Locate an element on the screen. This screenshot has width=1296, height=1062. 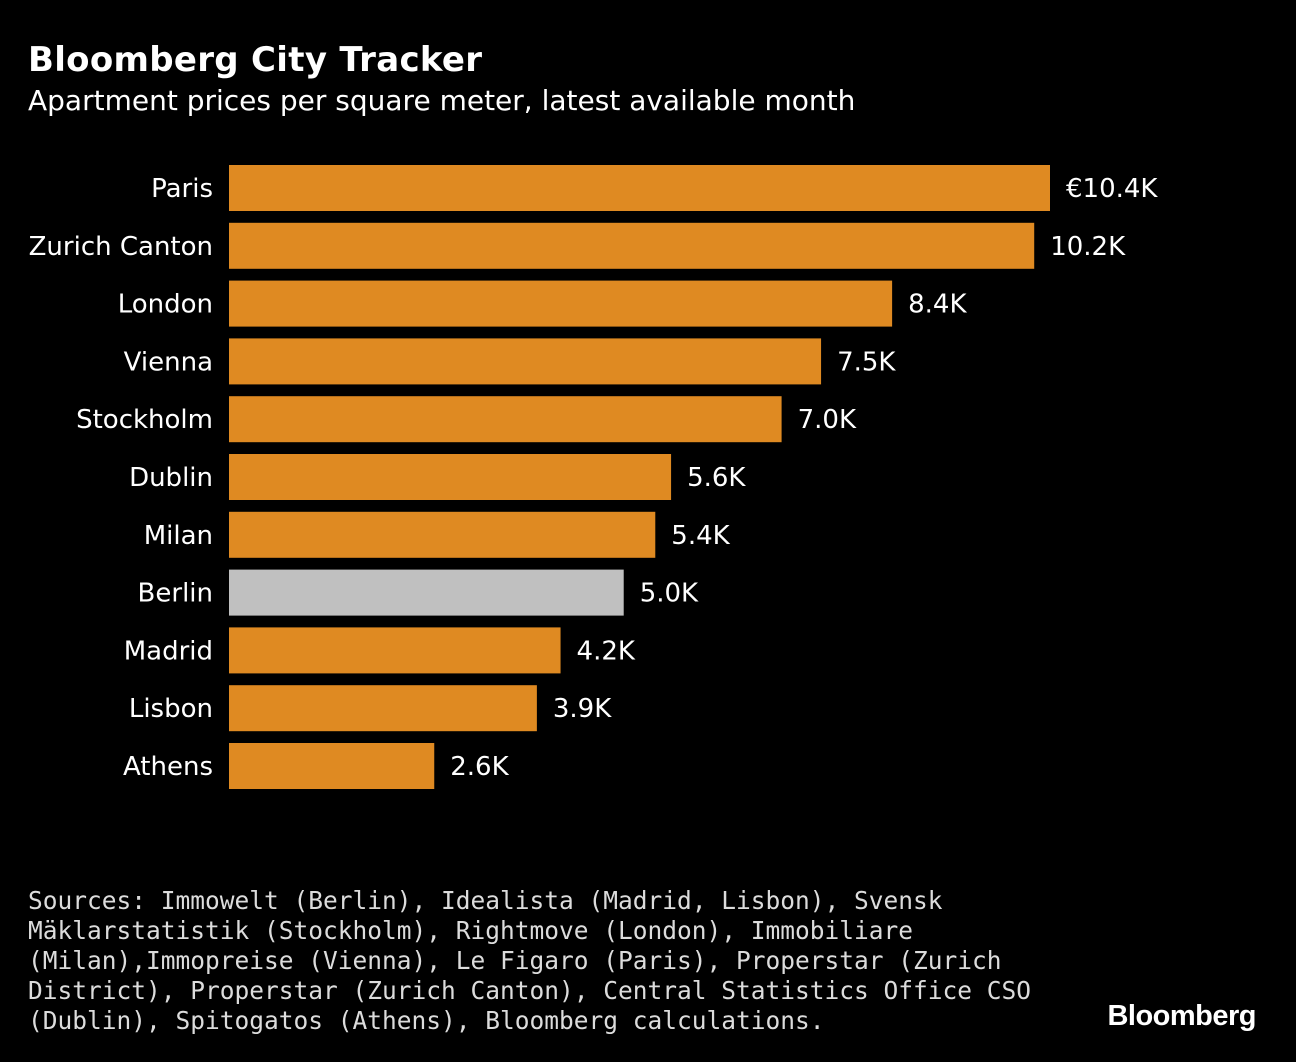
bar-zurich-canton is located at coordinates (632, 245).